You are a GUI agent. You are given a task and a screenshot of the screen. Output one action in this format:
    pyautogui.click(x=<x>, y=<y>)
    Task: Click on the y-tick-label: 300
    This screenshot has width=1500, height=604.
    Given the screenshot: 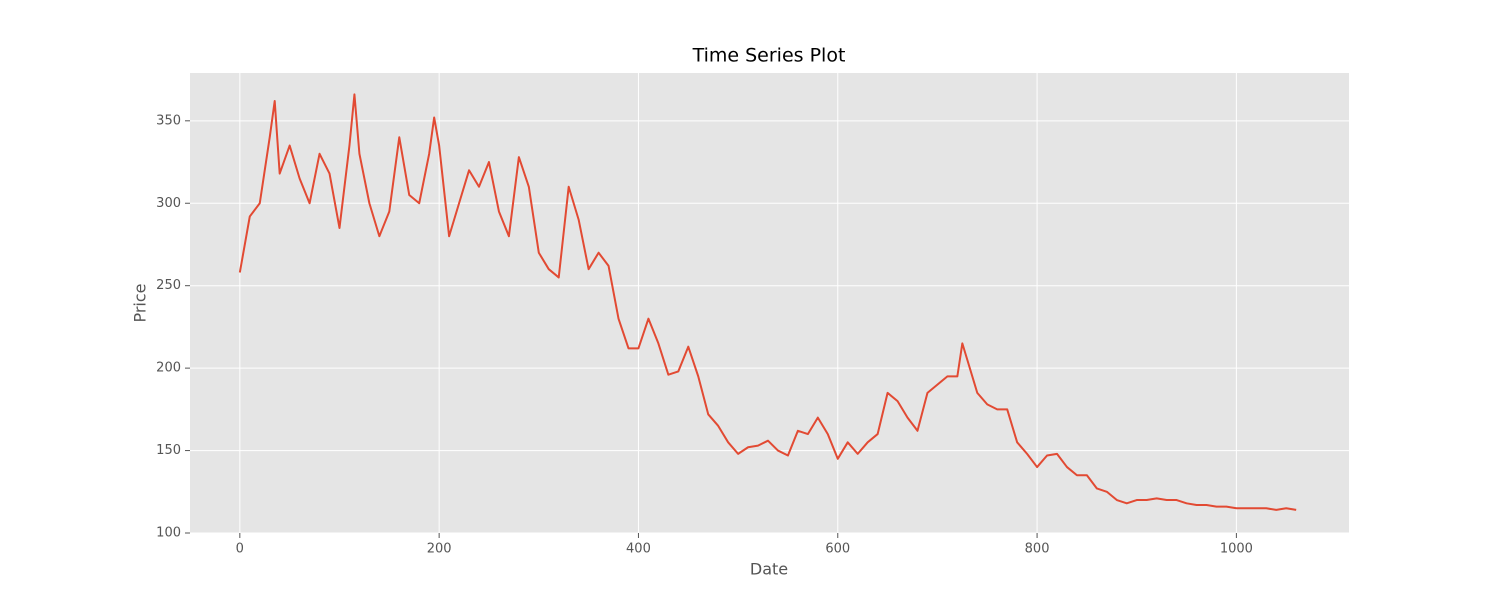 What is the action you would take?
    pyautogui.click(x=168, y=203)
    